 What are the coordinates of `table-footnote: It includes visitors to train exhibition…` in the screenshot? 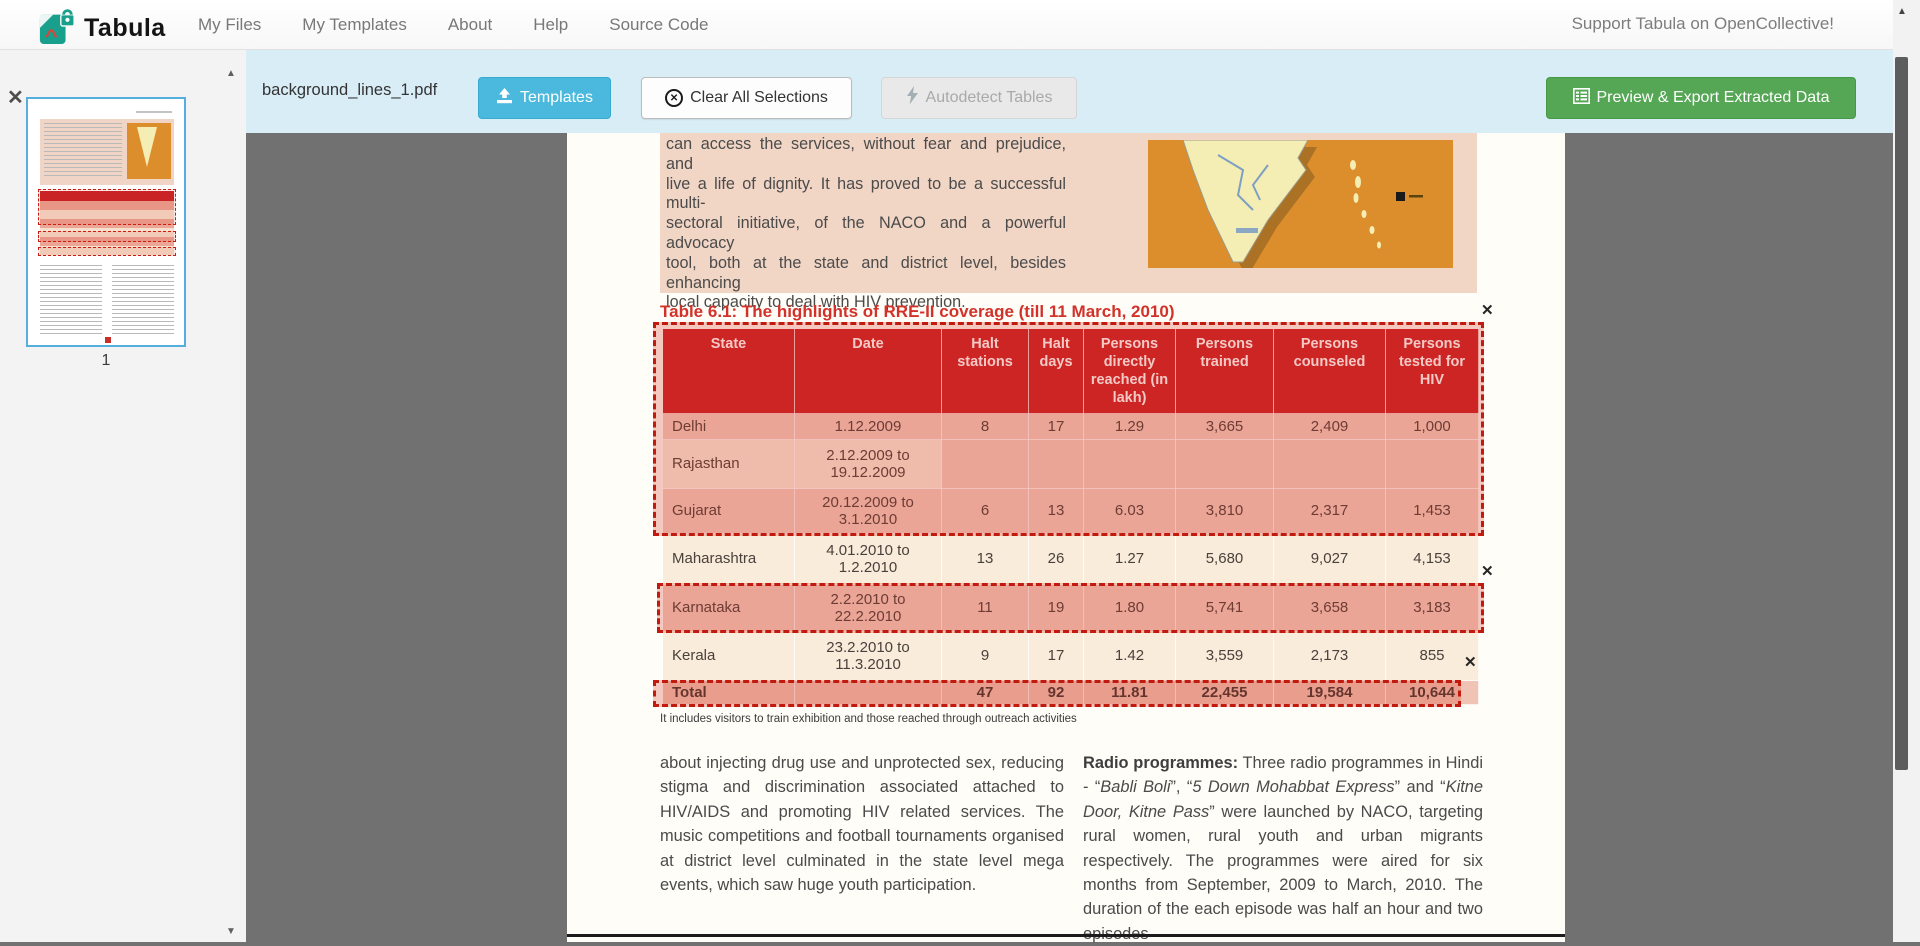 It's located at (868, 719).